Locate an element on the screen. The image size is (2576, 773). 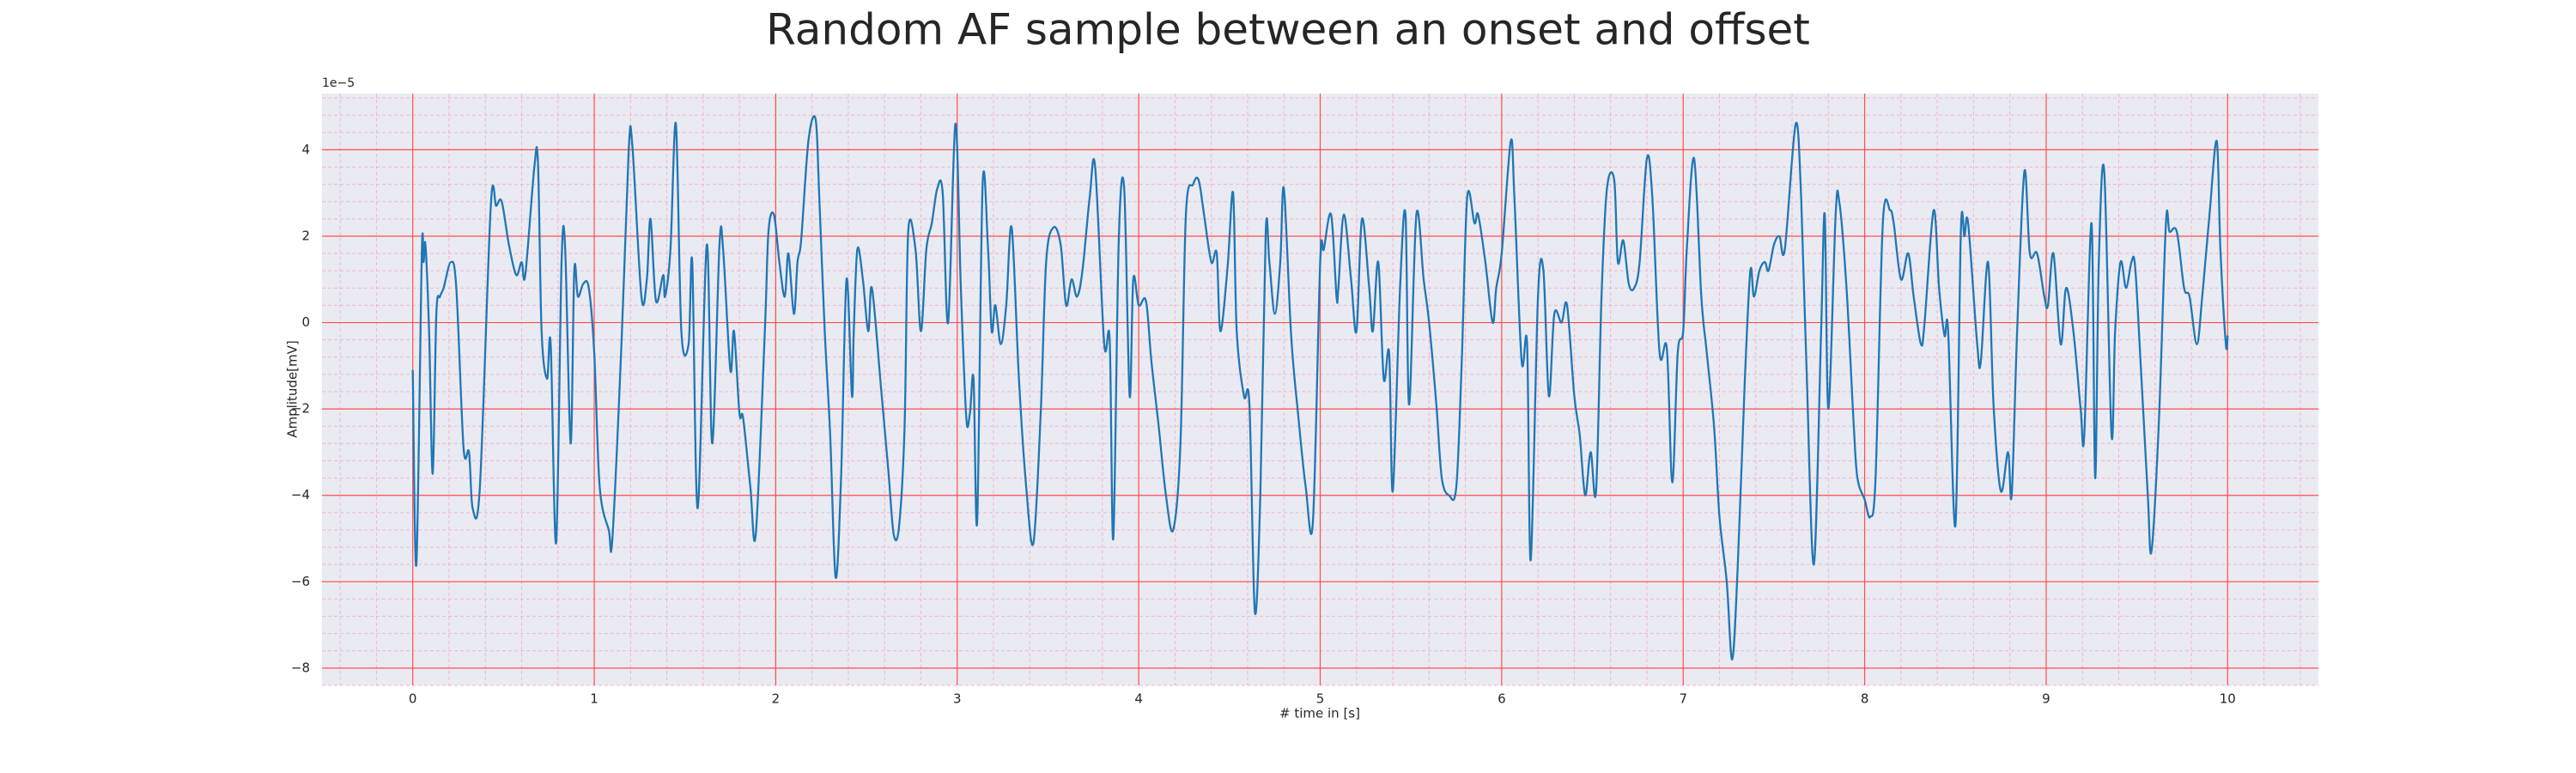
y-tick-label: 2 is located at coordinates (305, 236).